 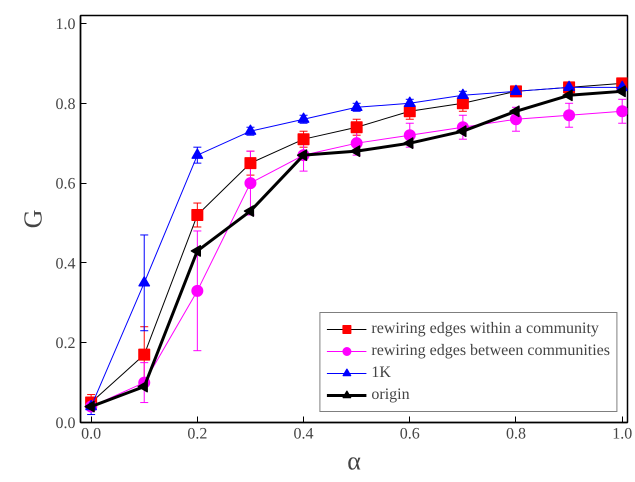 What do you see at coordinates (354, 461) in the screenshot?
I see `x-axis-title: α` at bounding box center [354, 461].